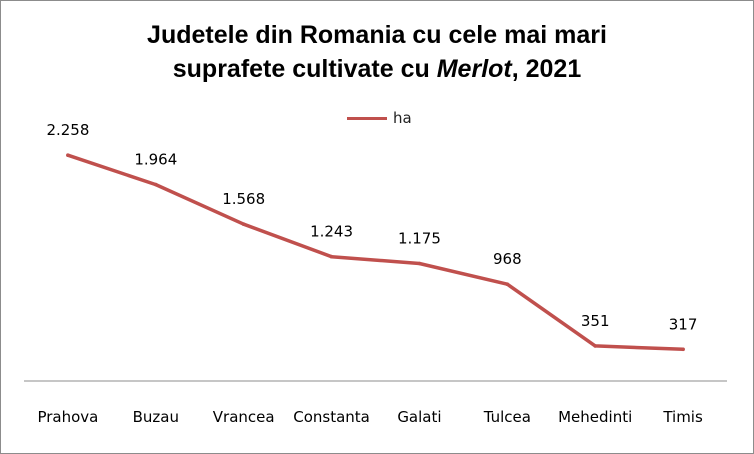 Image resolution: width=754 pixels, height=454 pixels. I want to click on data-label: 968, so click(507, 259).